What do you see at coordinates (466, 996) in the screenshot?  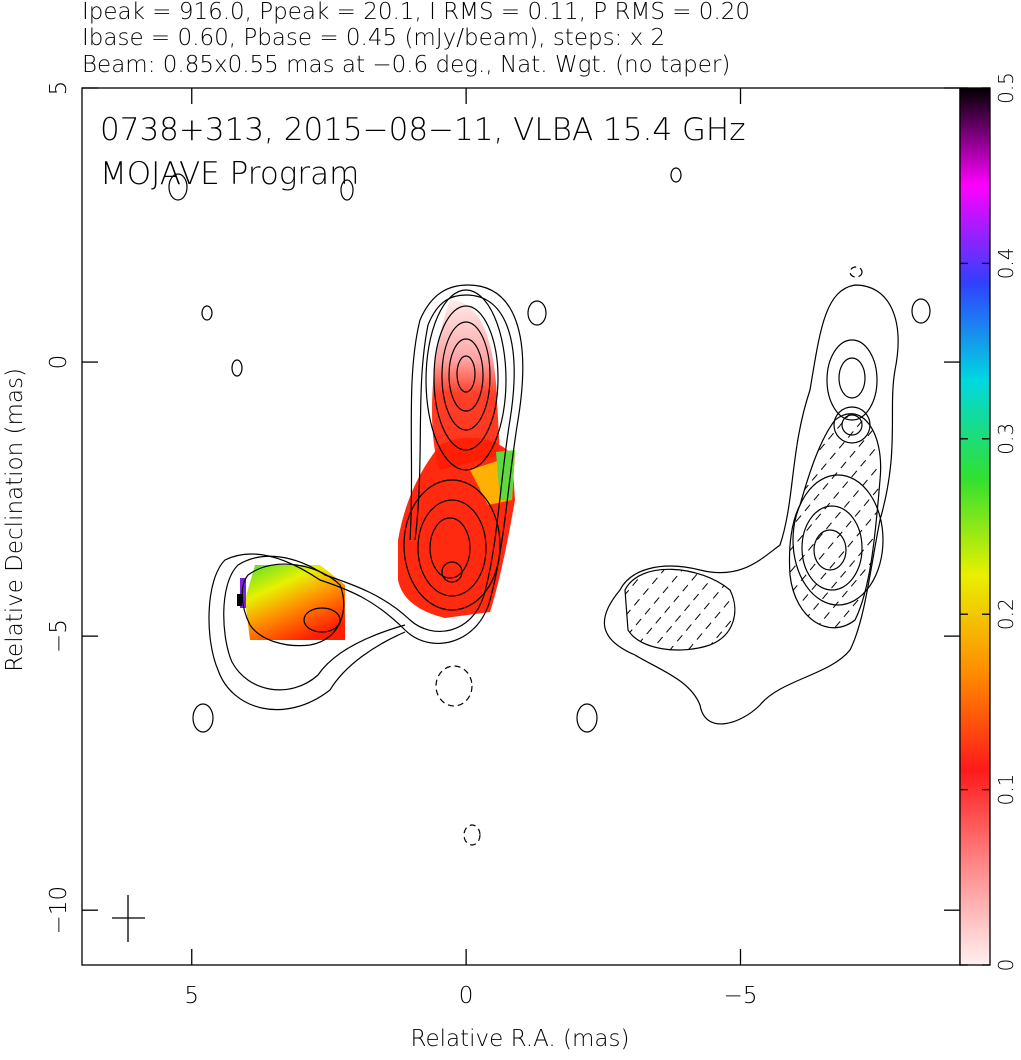 I see `x-tick-label: 0` at bounding box center [466, 996].